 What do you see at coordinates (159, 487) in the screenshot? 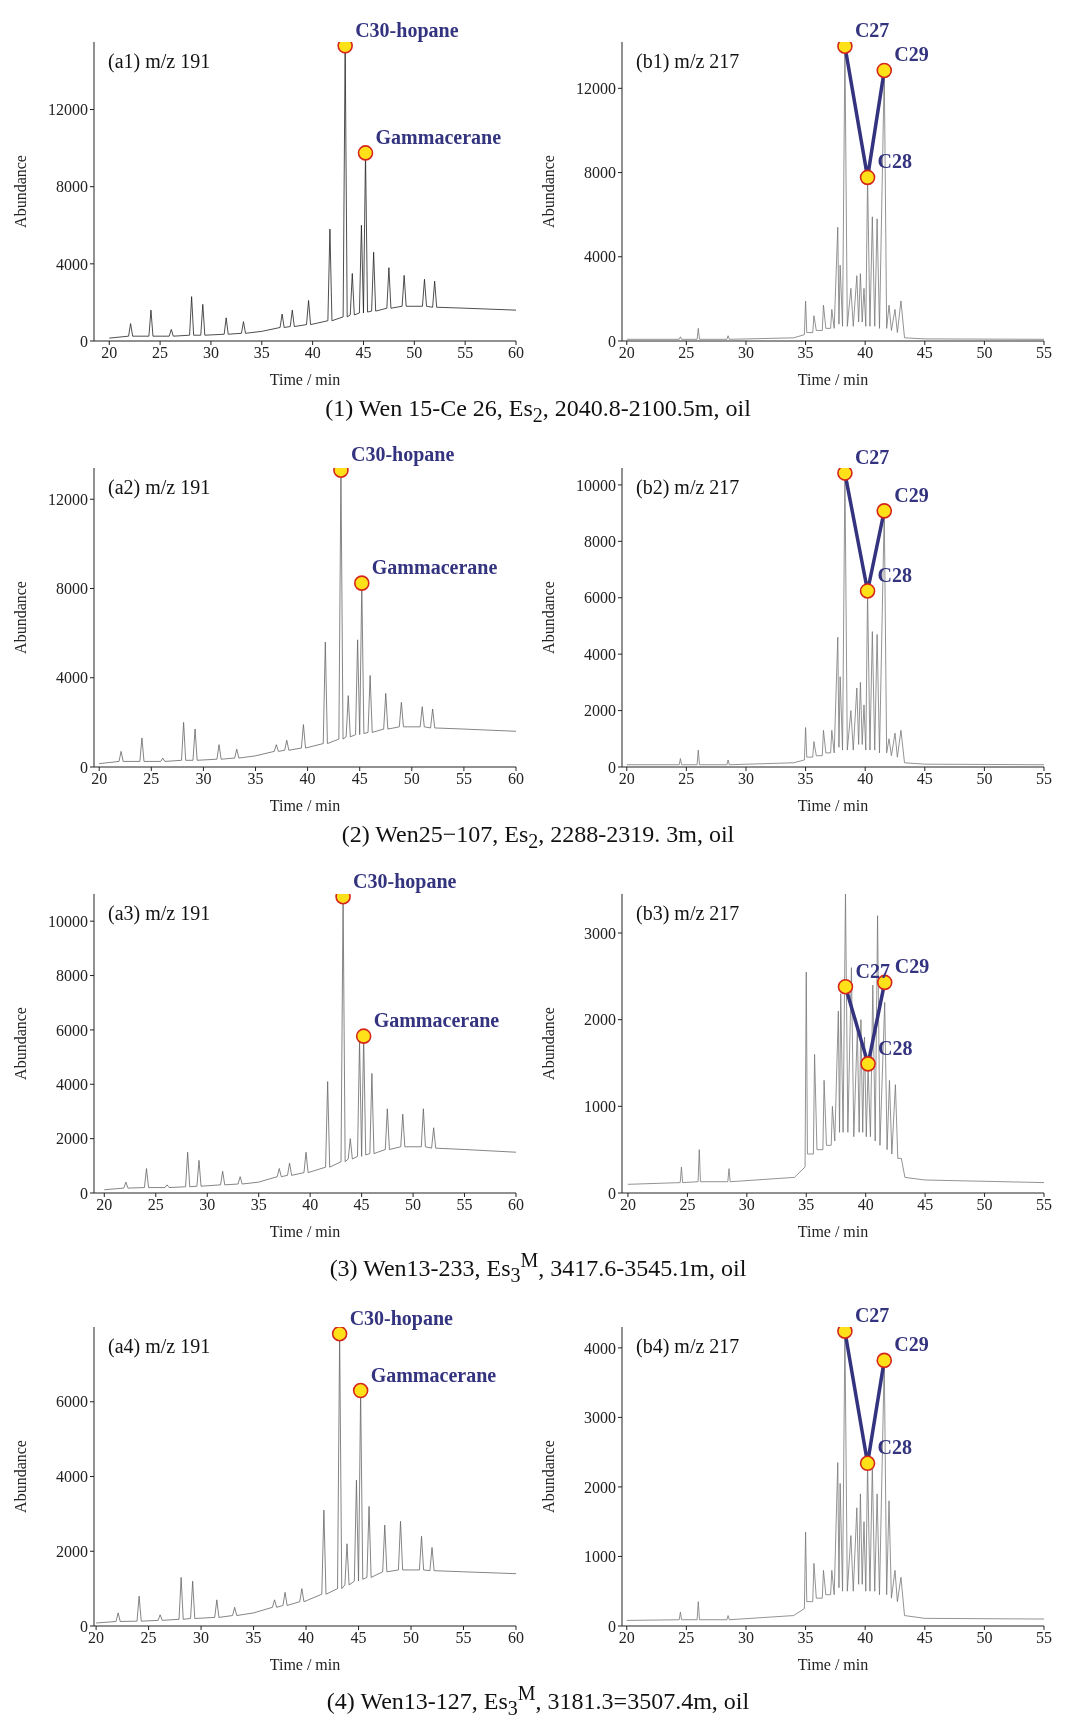
I see `chart-title: (a2) m/z 191` at bounding box center [159, 487].